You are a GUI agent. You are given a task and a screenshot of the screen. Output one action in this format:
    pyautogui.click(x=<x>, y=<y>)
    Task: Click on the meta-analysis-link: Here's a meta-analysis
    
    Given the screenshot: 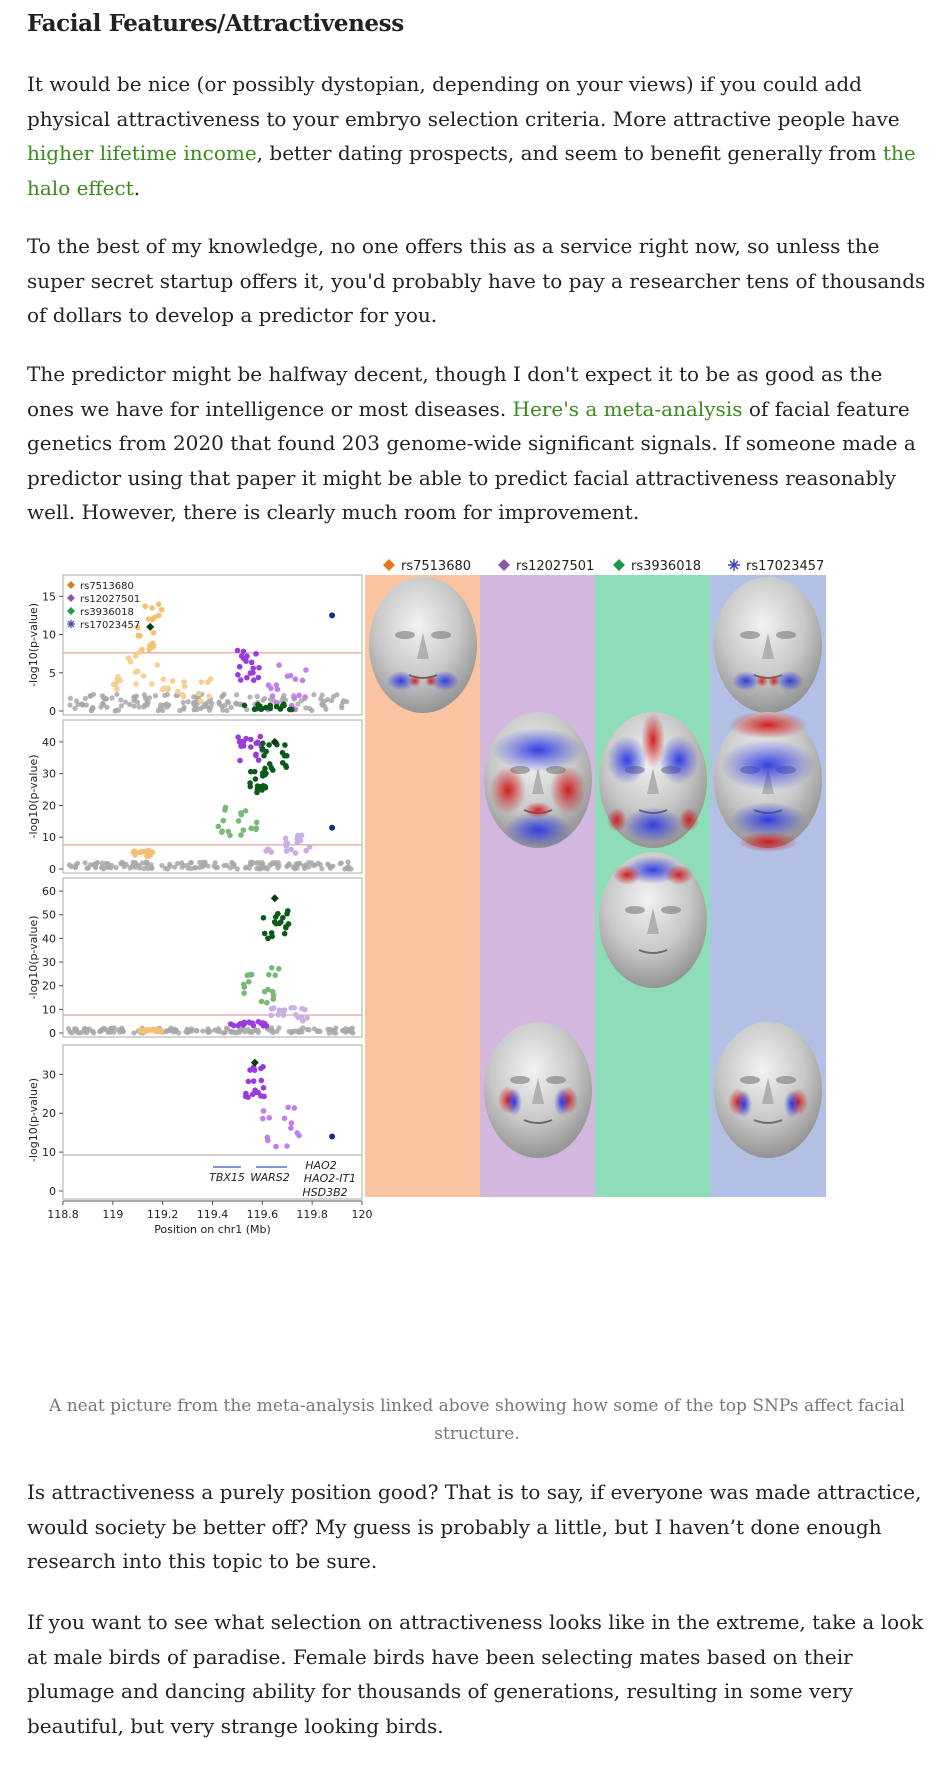 What is the action you would take?
    pyautogui.click(x=627, y=408)
    